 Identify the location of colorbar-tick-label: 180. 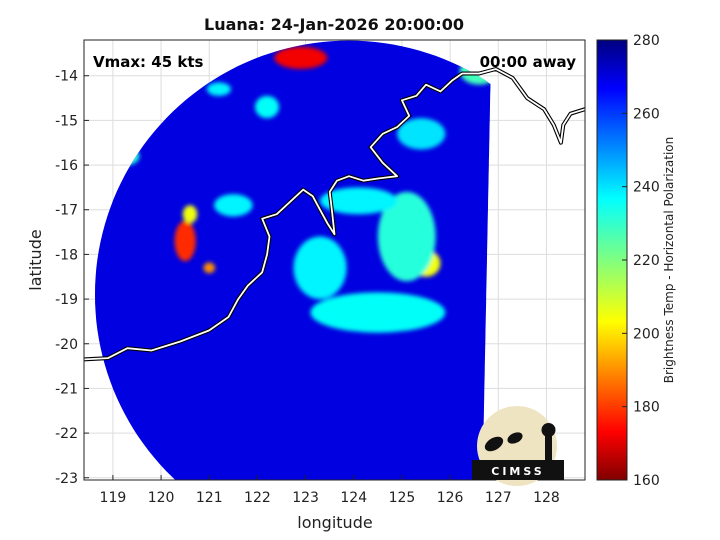
(646, 408).